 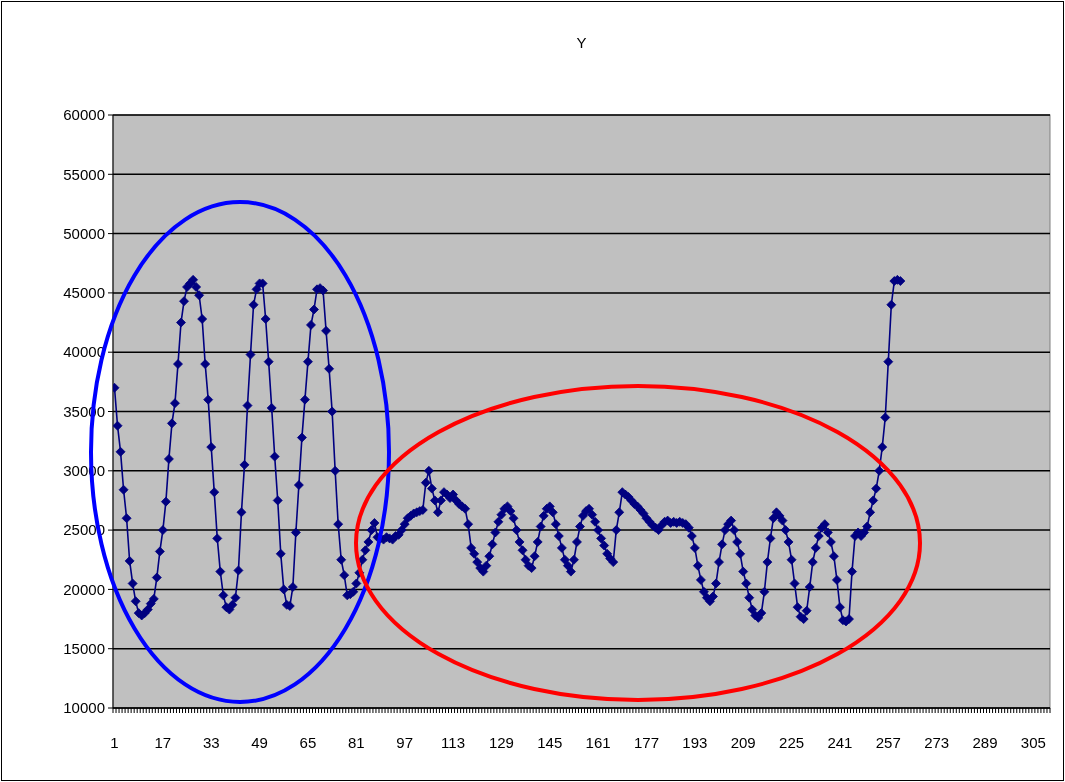 I want to click on y-tick-label: 20000, so click(x=84, y=589).